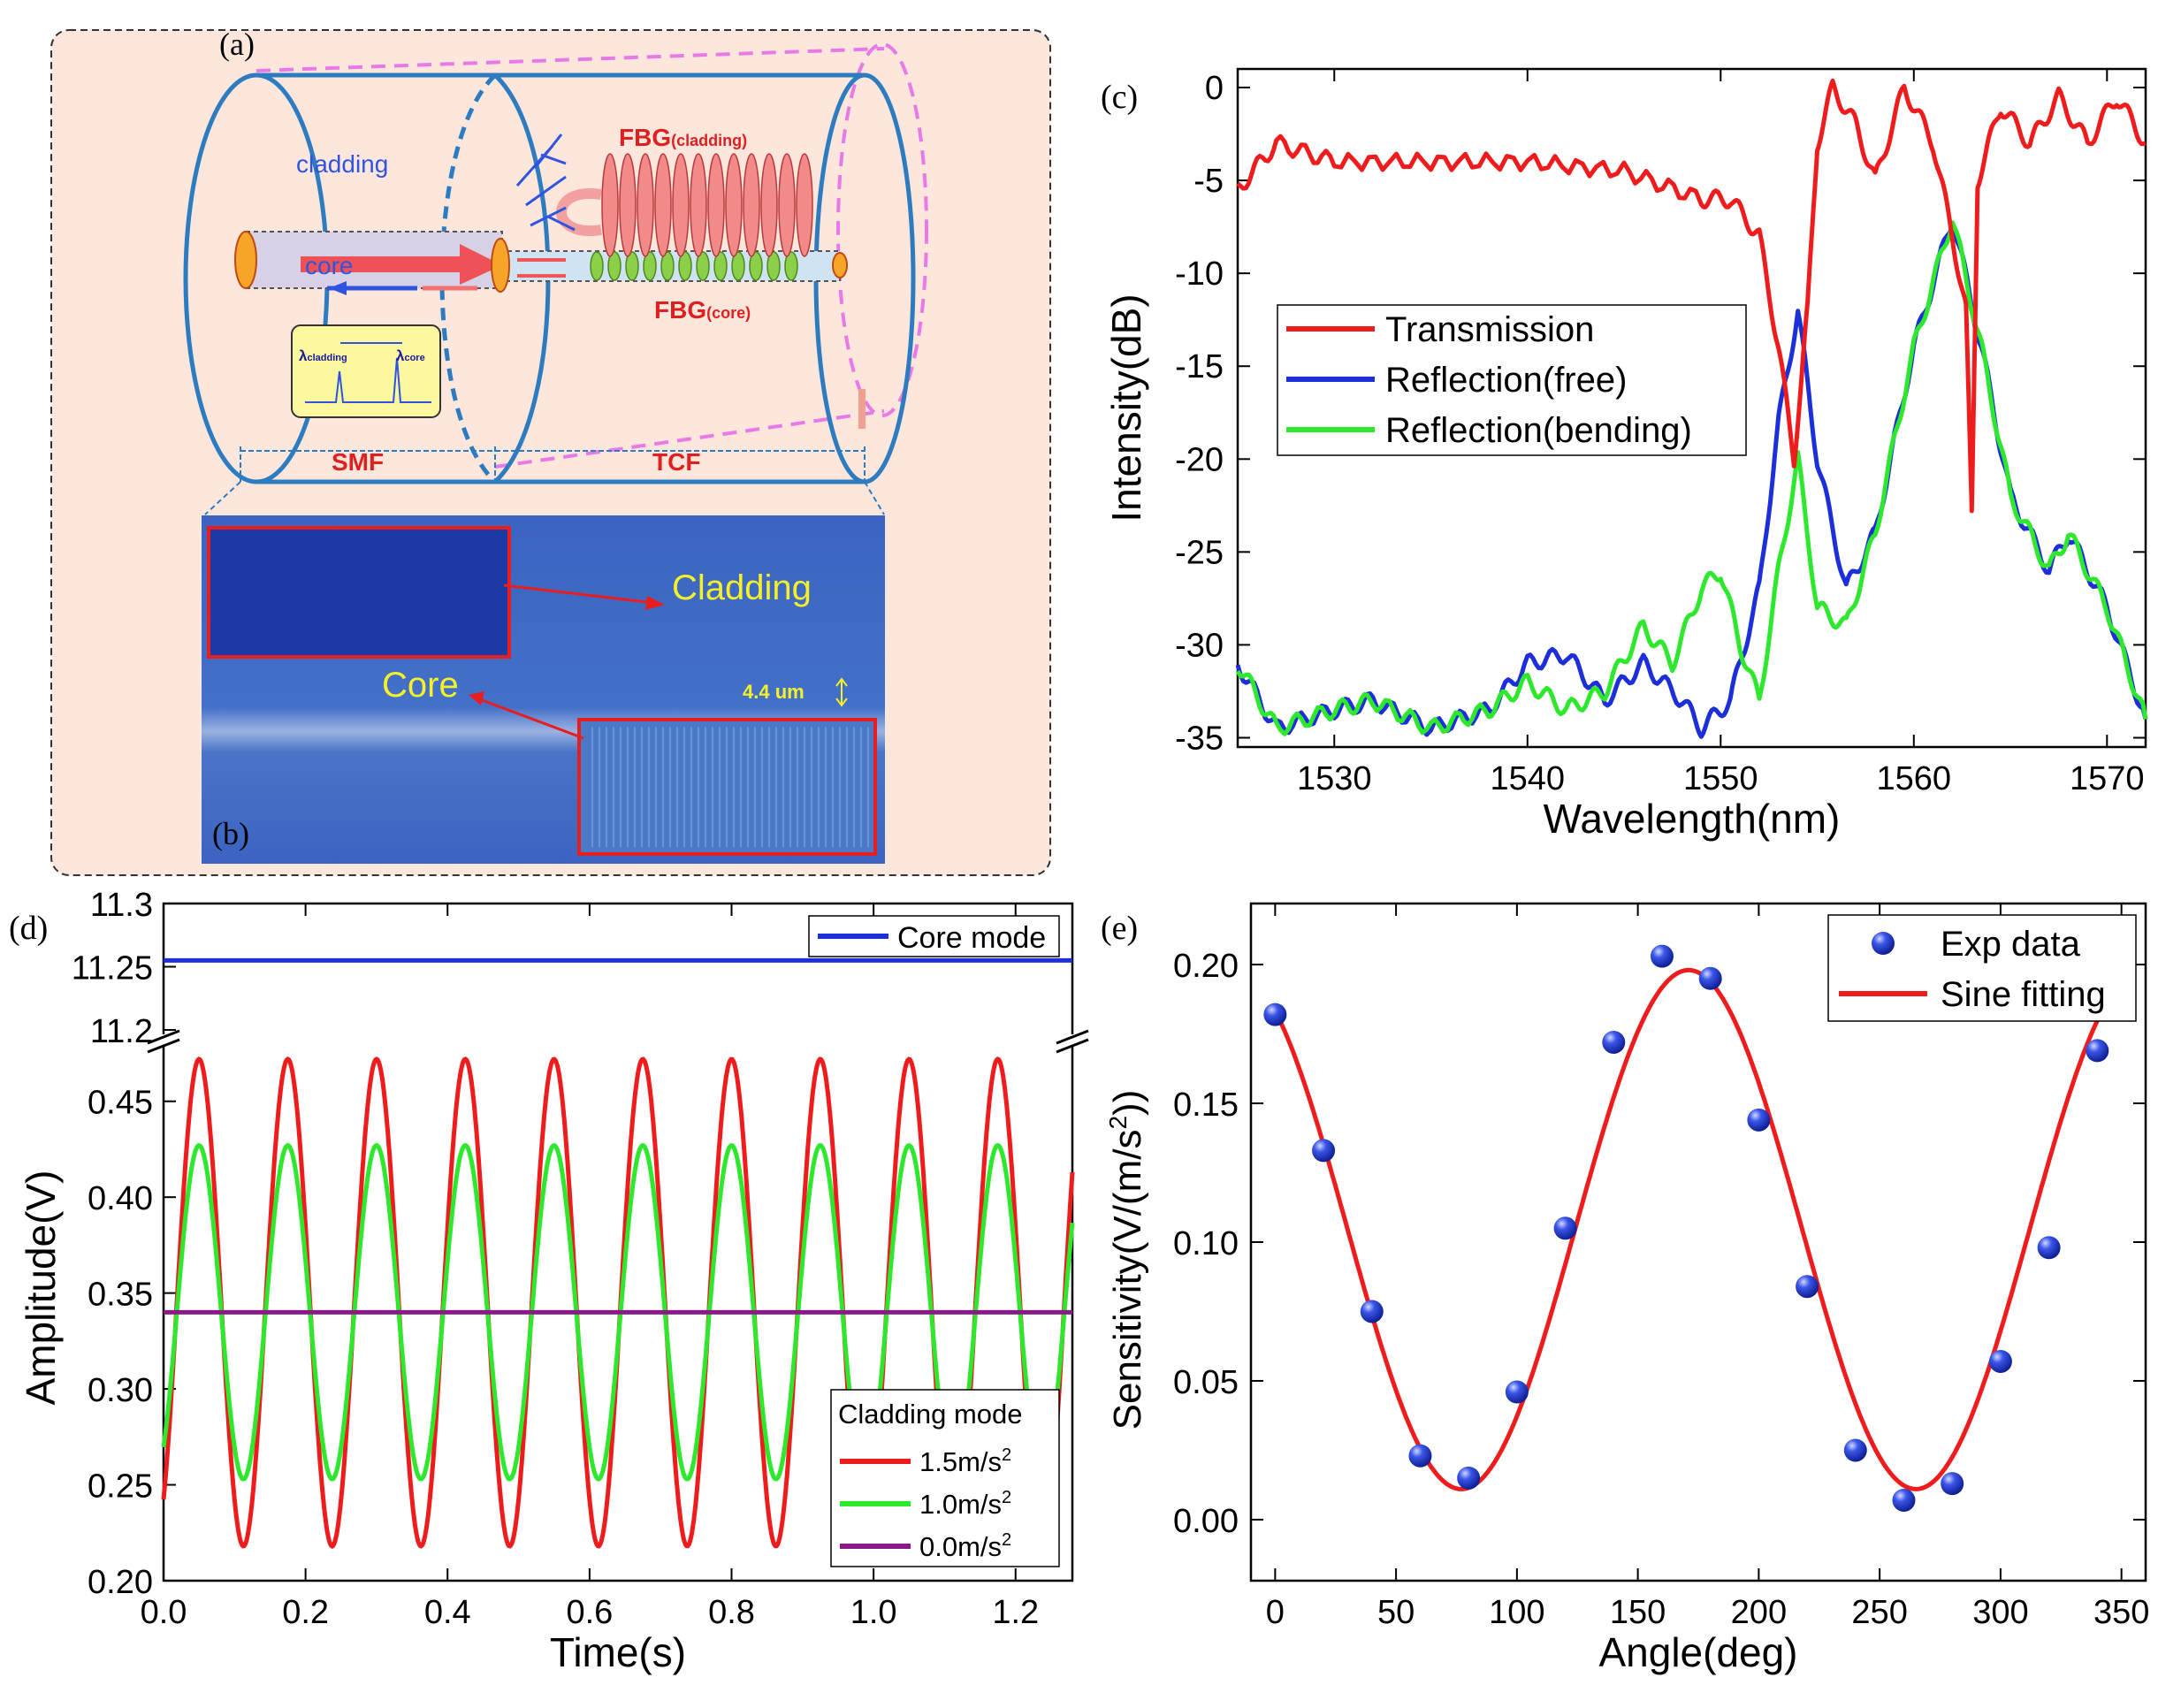 The height and width of the screenshot is (1708, 2181). I want to click on fit-line, so click(1687, 1229).